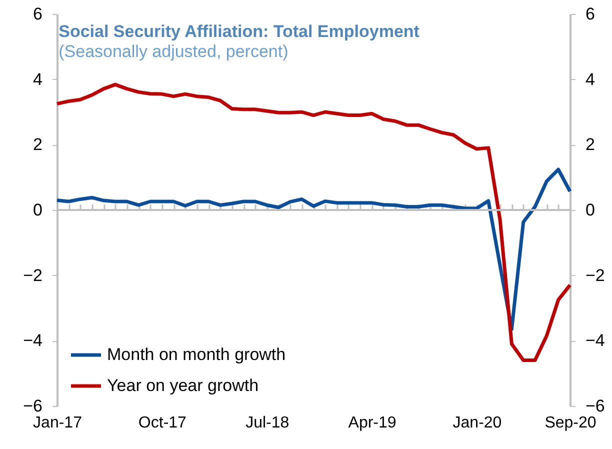 The image size is (612, 449). I want to click on y2-tick-label: −4, so click(595, 340).